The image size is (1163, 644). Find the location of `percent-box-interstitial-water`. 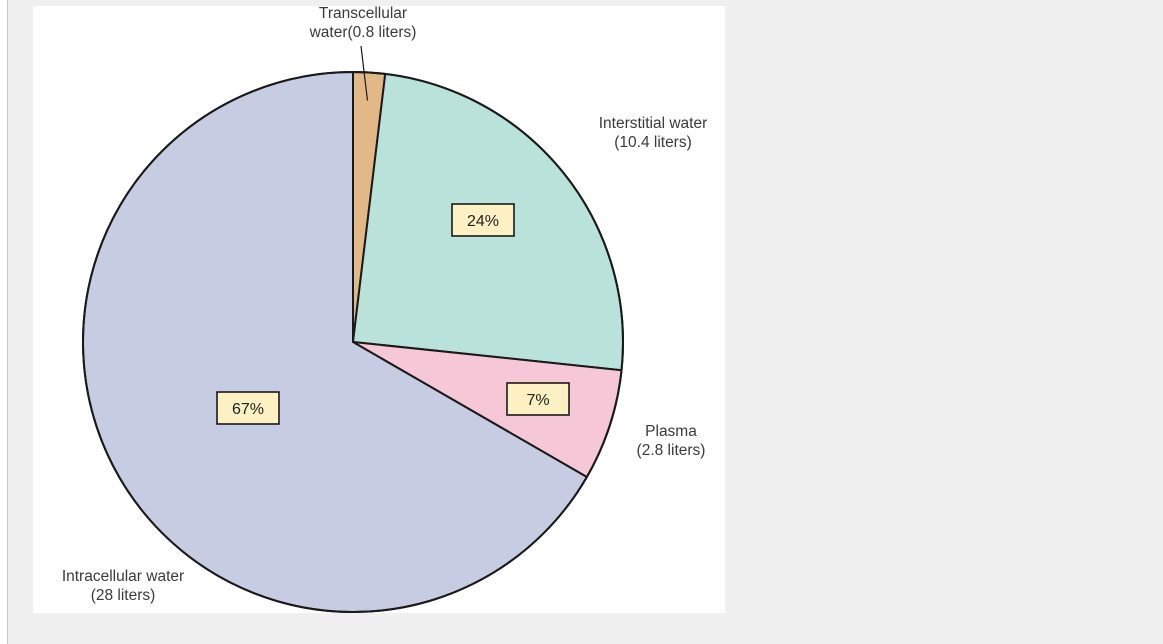

percent-box-interstitial-water is located at coordinates (483, 220).